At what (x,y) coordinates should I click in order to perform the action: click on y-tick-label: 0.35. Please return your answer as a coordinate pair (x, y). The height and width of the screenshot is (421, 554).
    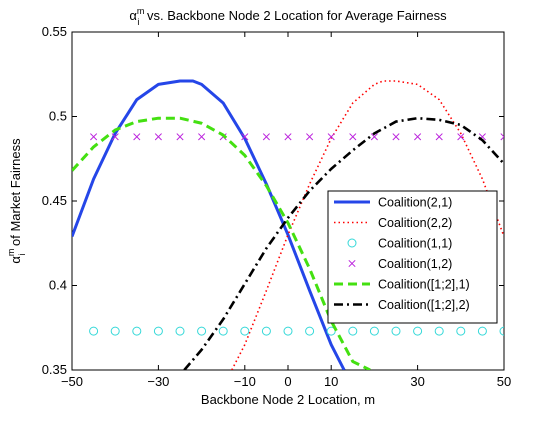
    Looking at the image, I should click on (54, 369).